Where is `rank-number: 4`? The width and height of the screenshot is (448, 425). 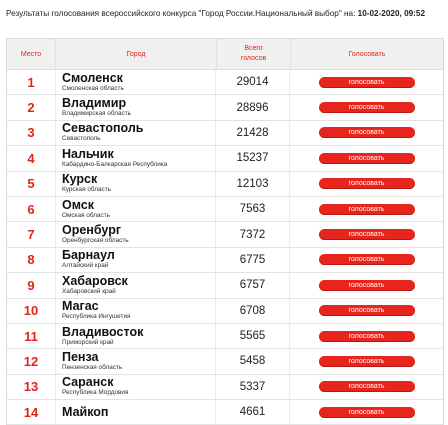
rank-number: 4 is located at coordinates (31, 158).